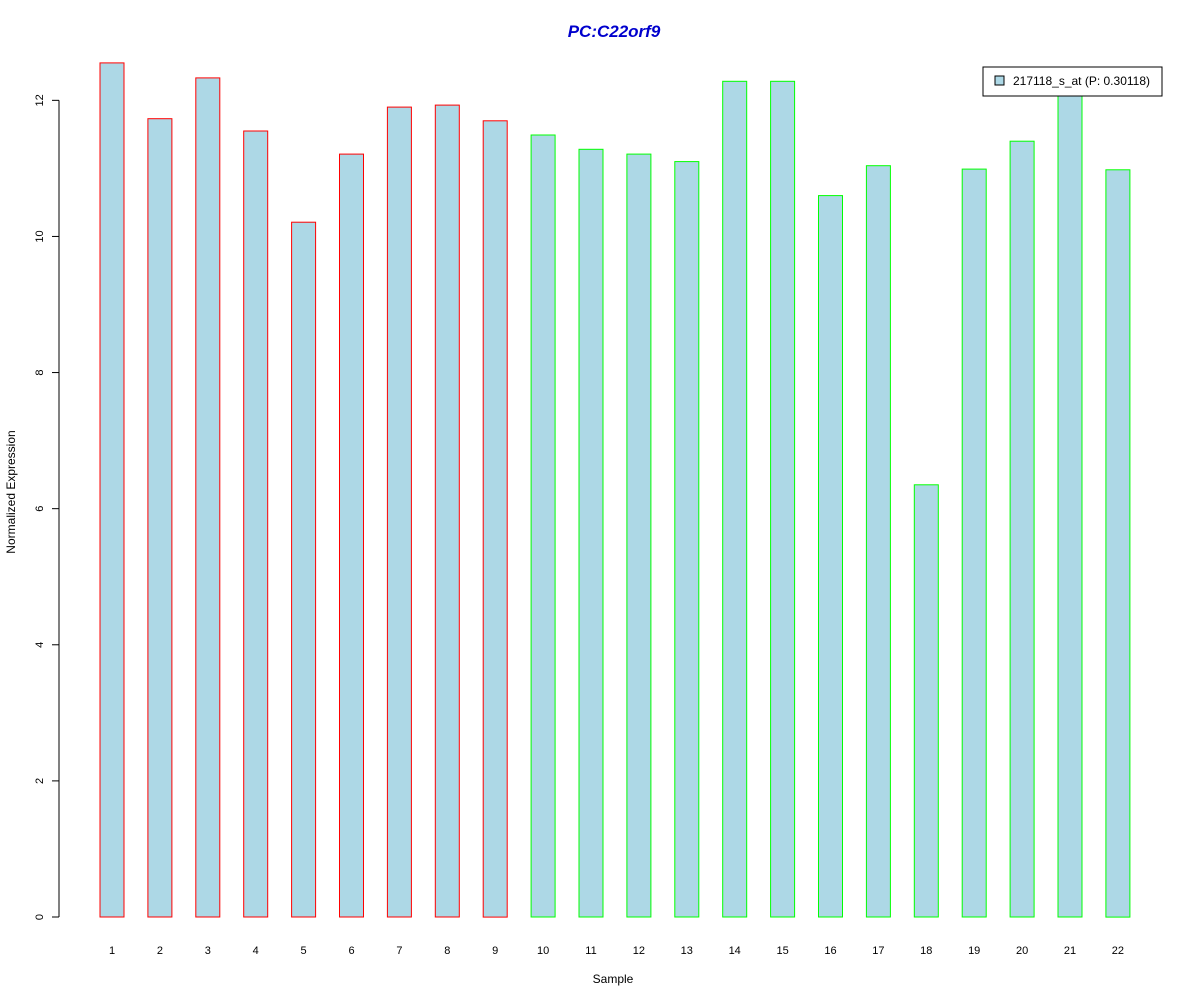  What do you see at coordinates (40, 100) in the screenshot?
I see `y-tick-label: 12` at bounding box center [40, 100].